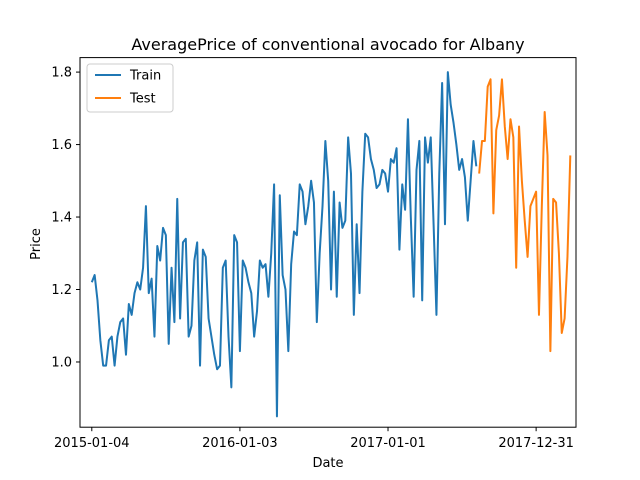 The height and width of the screenshot is (480, 640). What do you see at coordinates (92, 443) in the screenshot?
I see `x-tick-label: 2015-01-04` at bounding box center [92, 443].